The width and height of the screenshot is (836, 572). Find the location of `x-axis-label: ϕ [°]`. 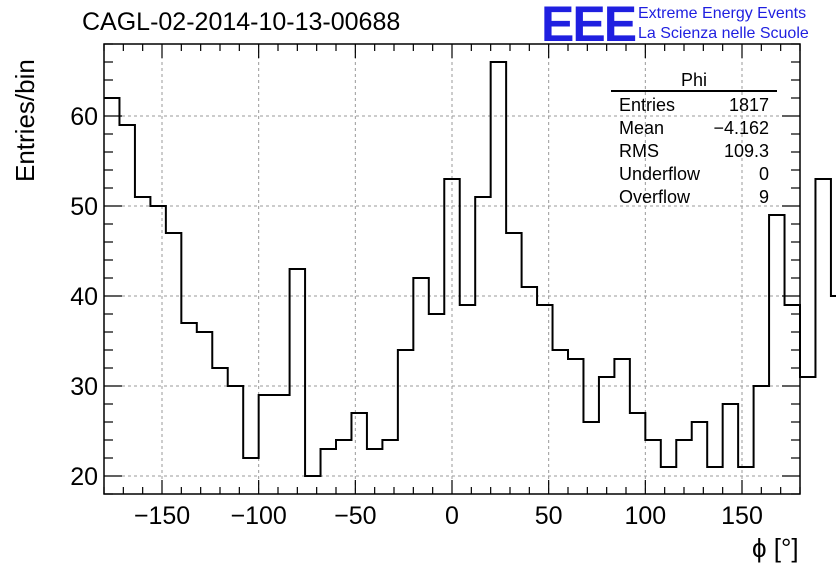

x-axis-label: ϕ [°] is located at coordinates (775, 548).